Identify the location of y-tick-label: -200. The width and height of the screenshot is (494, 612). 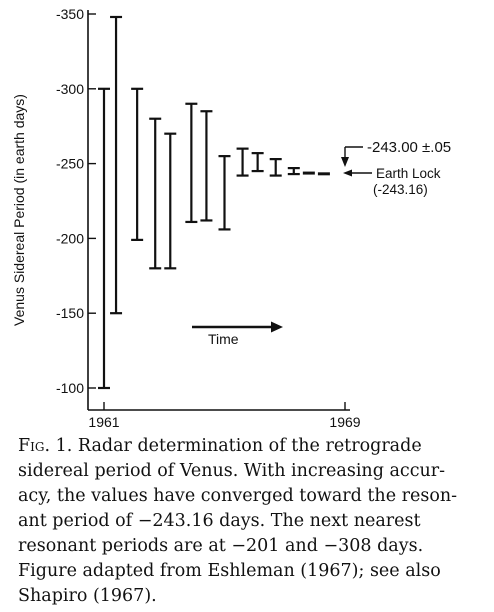
(70, 238).